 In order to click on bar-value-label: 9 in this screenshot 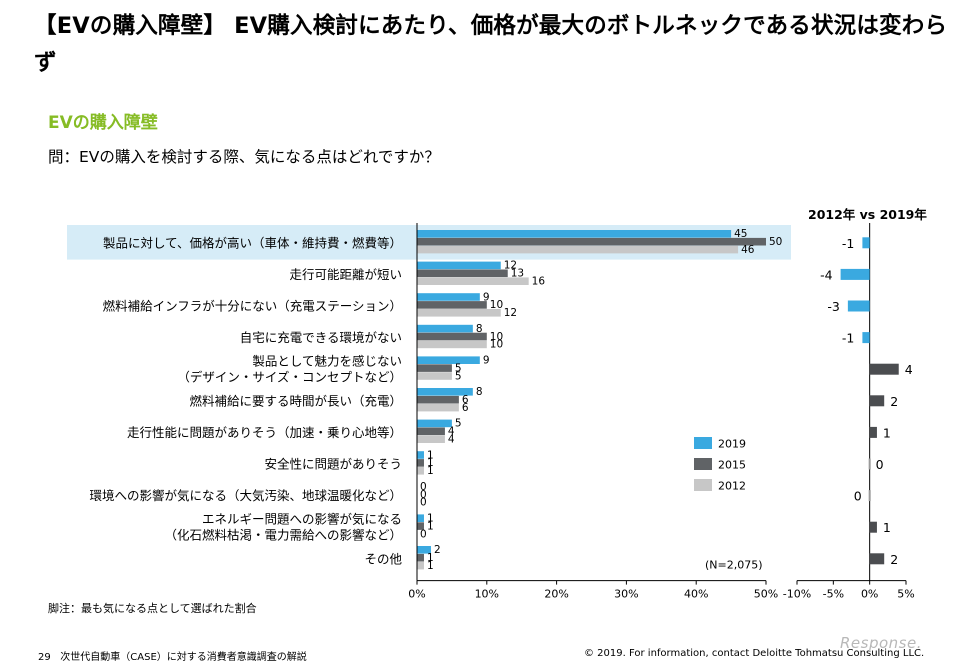, I will do `click(486, 297)`.